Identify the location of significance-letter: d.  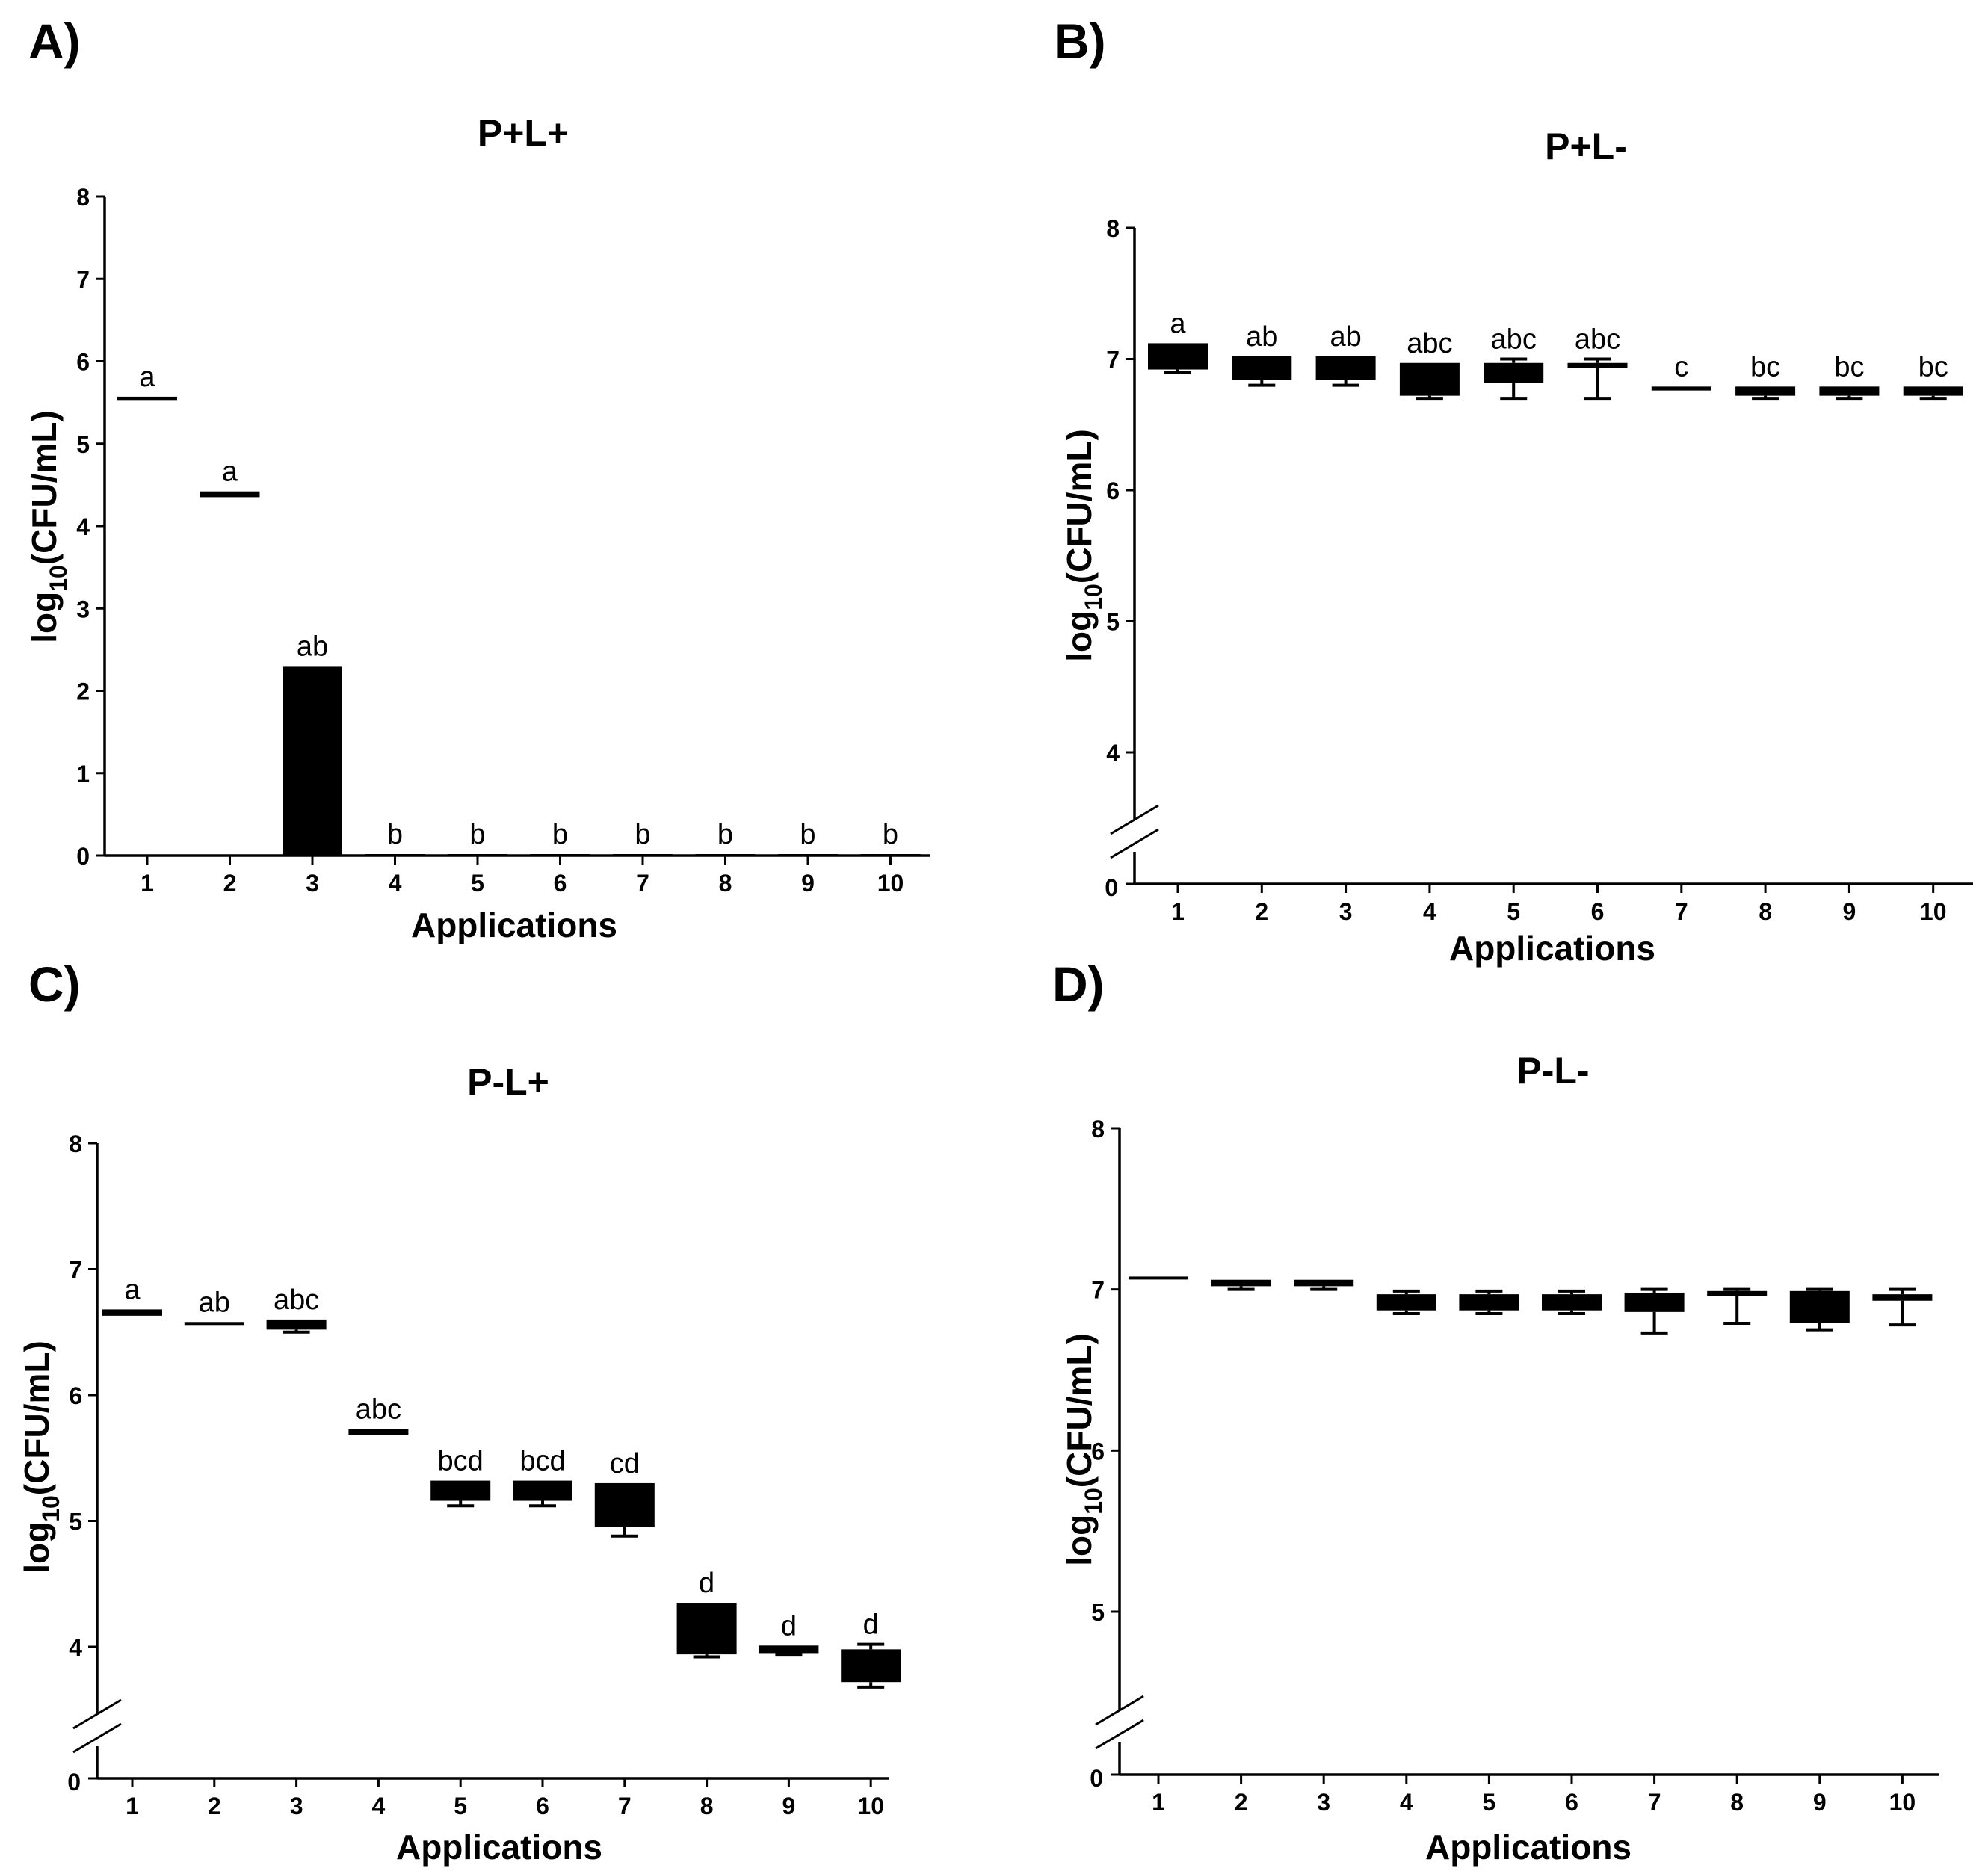
(789, 1626).